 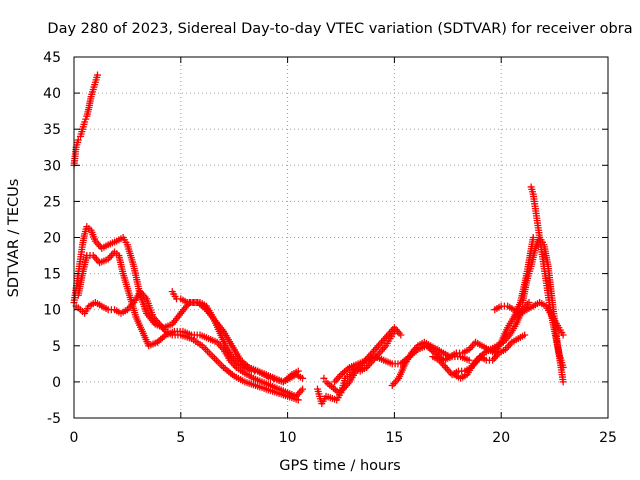 What do you see at coordinates (608, 438) in the screenshot?
I see `x-tick-label: 25` at bounding box center [608, 438].